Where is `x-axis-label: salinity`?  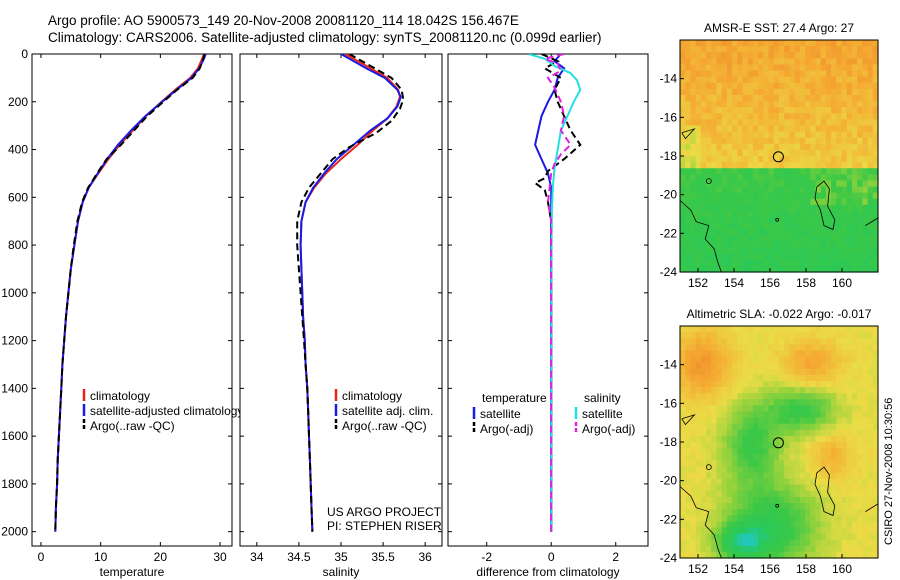 x-axis-label: salinity is located at coordinates (341, 572).